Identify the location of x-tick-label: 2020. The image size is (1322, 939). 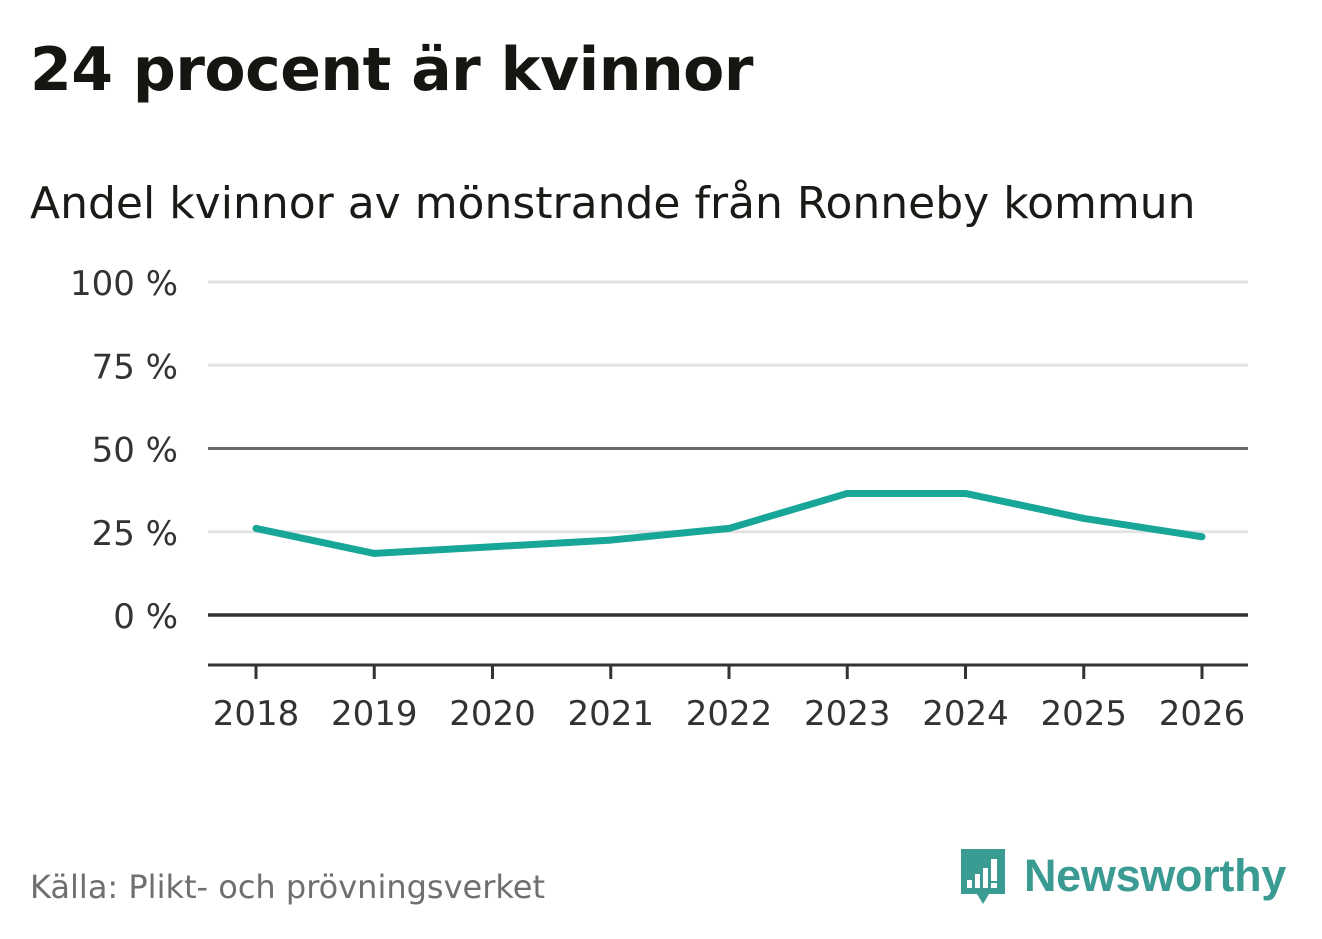
(492, 714).